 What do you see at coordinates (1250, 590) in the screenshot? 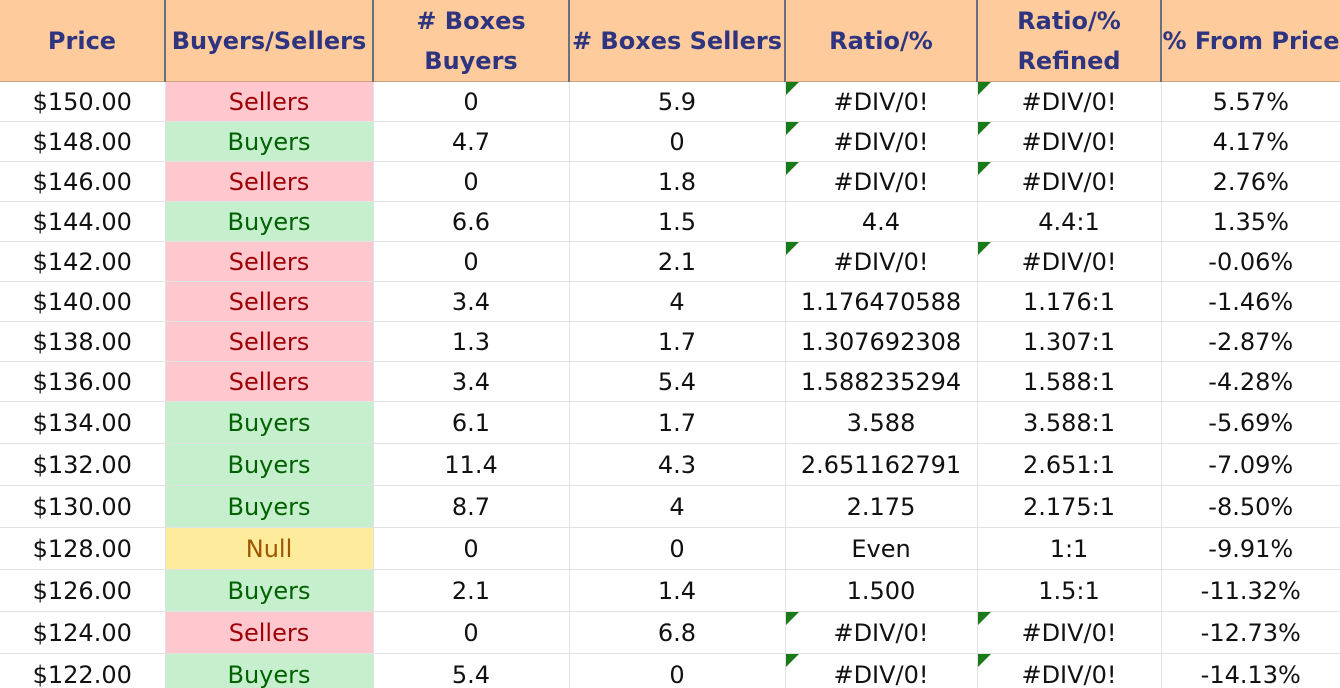
I see `pct-from-price-cell: -11.32%` at bounding box center [1250, 590].